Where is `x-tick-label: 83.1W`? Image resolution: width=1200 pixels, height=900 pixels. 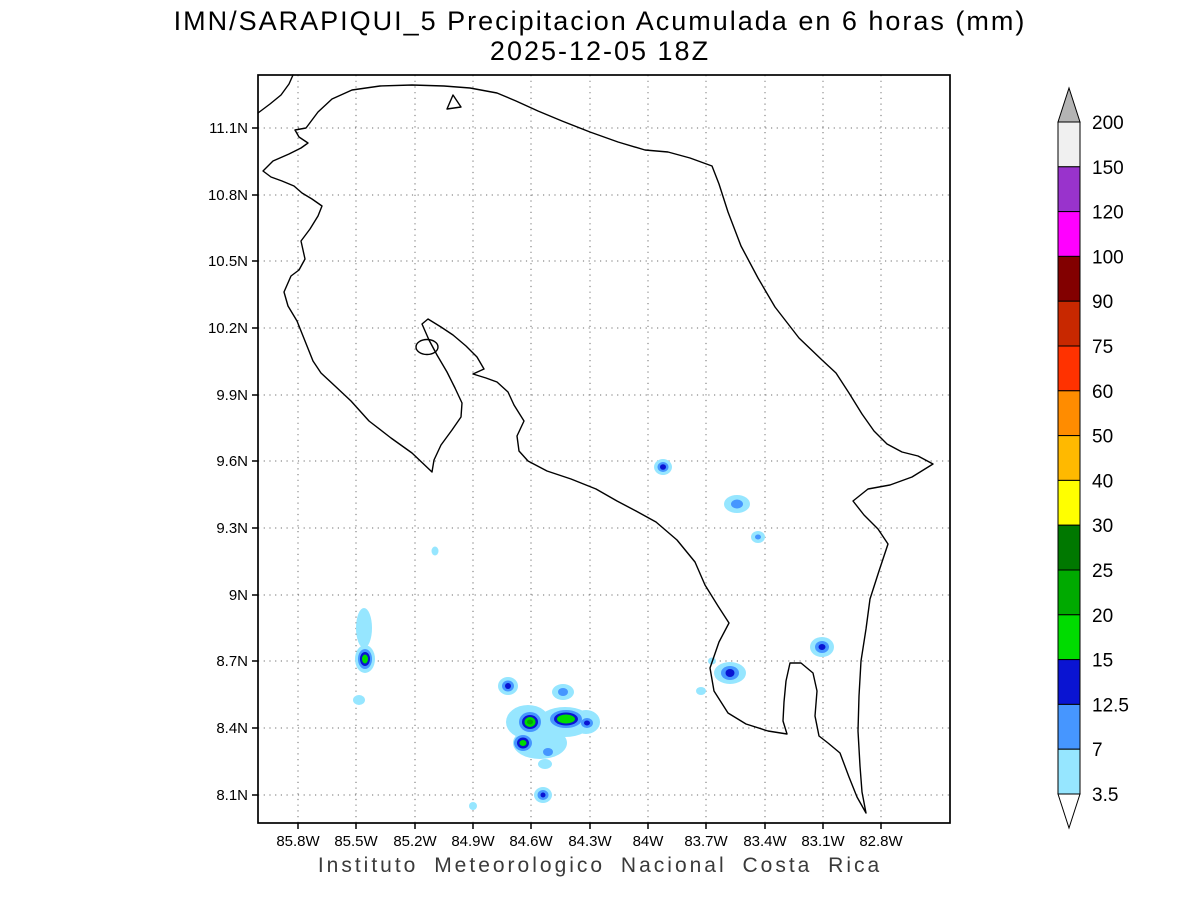 x-tick-label: 83.1W is located at coordinates (823, 841).